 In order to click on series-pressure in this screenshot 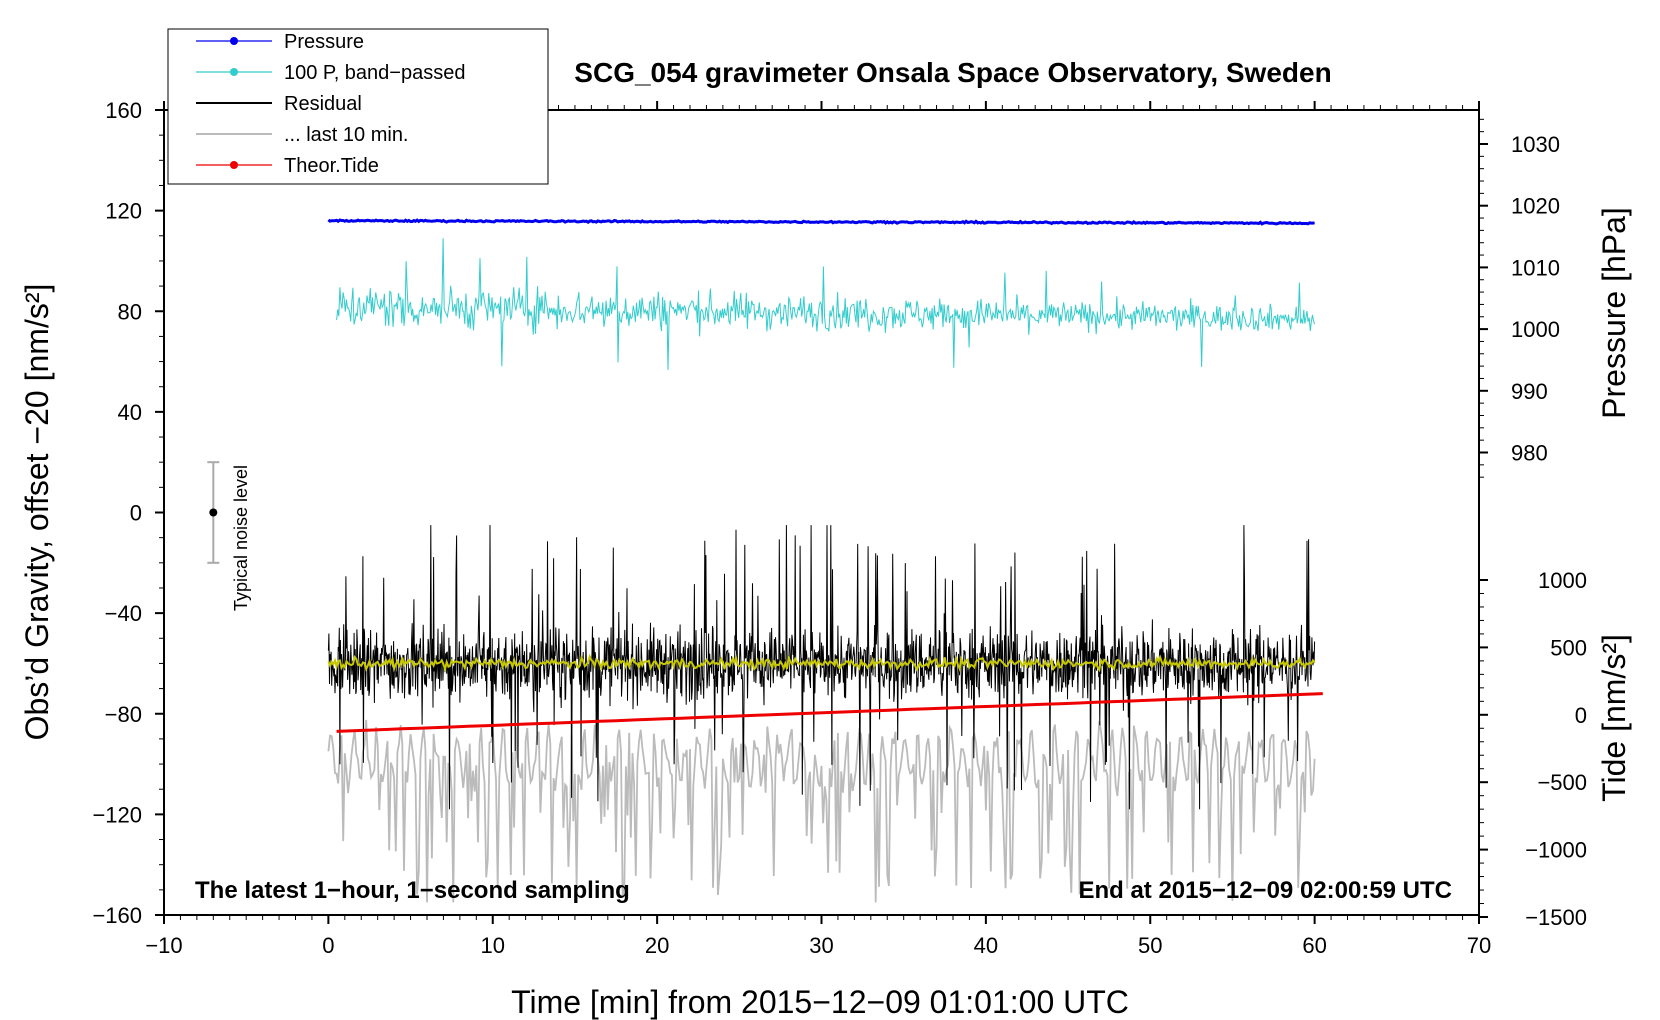, I will do `click(821, 222)`.